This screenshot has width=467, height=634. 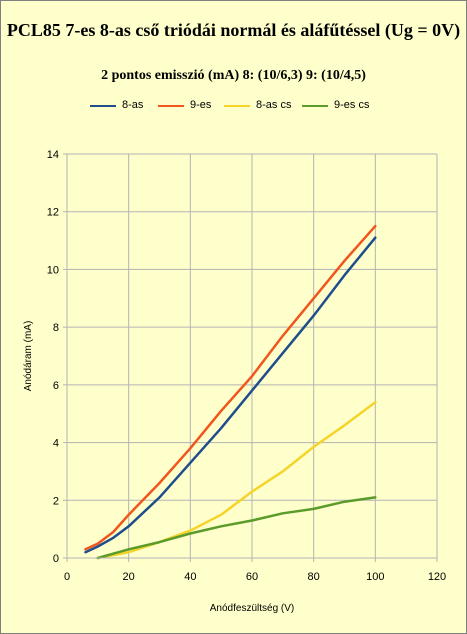 What do you see at coordinates (171, 106) in the screenshot?
I see `legend-swatch-9-es` at bounding box center [171, 106].